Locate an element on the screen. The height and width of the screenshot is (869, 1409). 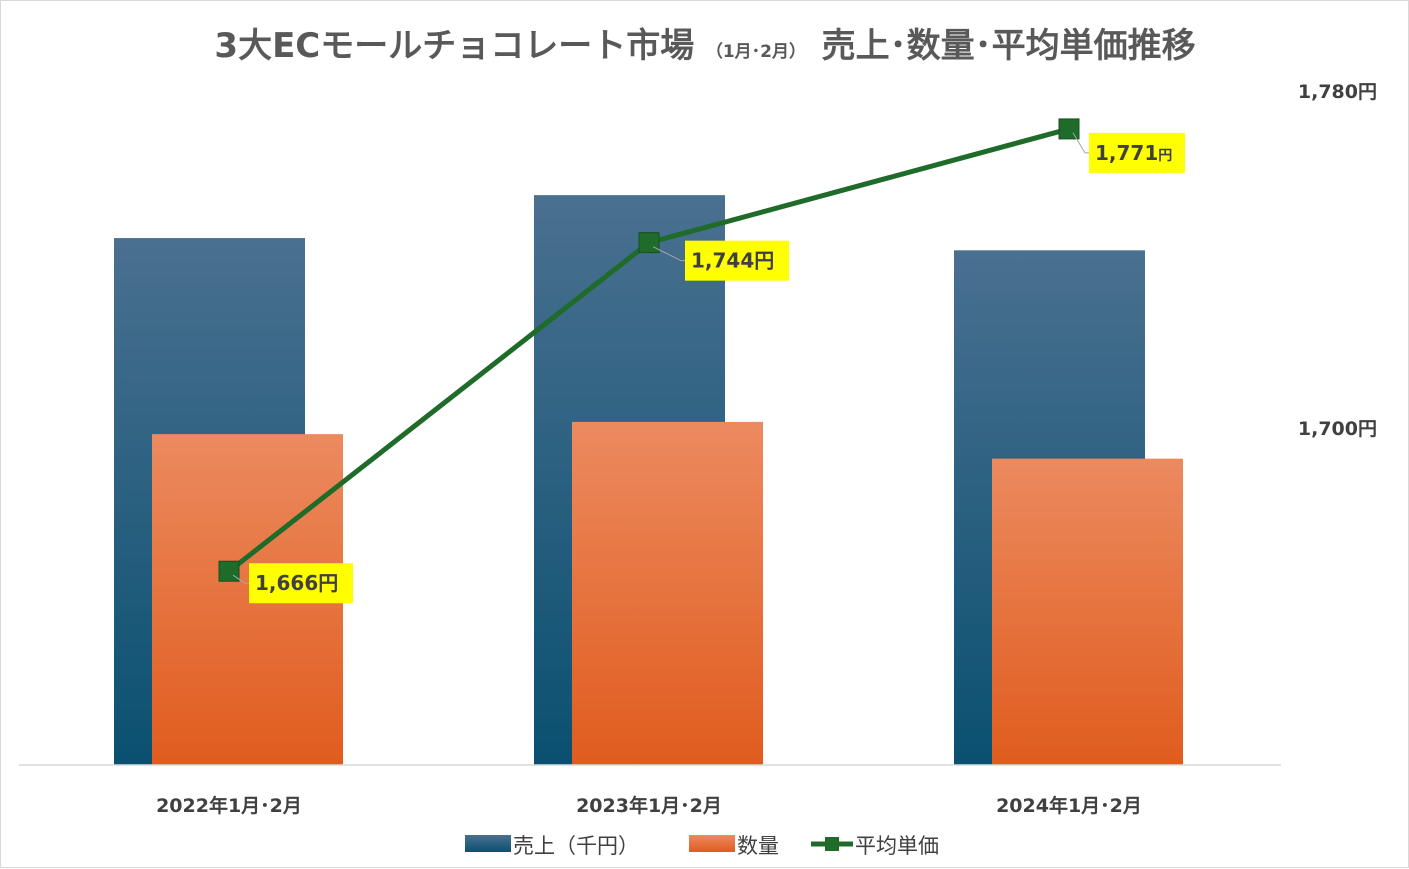
legend-label-average-price: 平均単価 is located at coordinates (897, 846).